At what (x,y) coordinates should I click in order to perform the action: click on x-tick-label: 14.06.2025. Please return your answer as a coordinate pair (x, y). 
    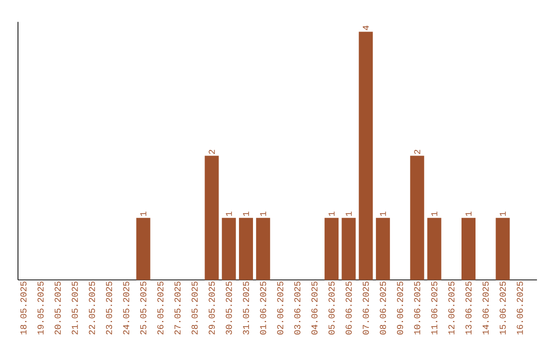
    Looking at the image, I should click on (485, 308).